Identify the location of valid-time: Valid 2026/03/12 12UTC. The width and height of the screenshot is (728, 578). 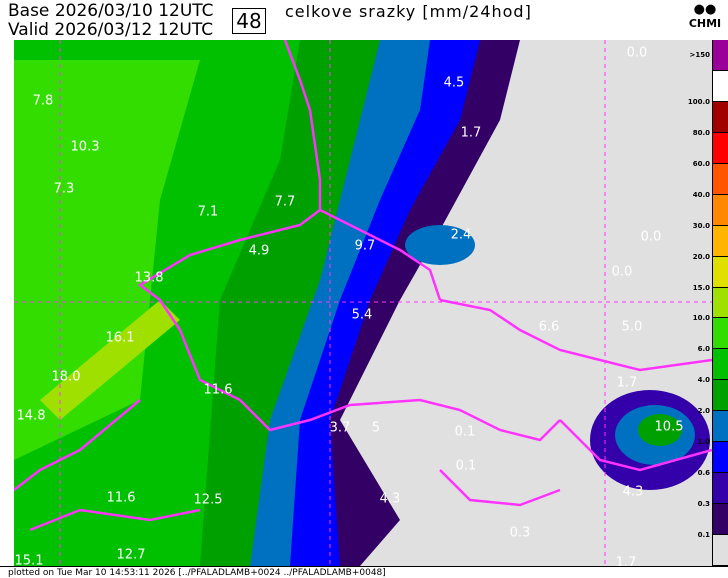
(110, 30).